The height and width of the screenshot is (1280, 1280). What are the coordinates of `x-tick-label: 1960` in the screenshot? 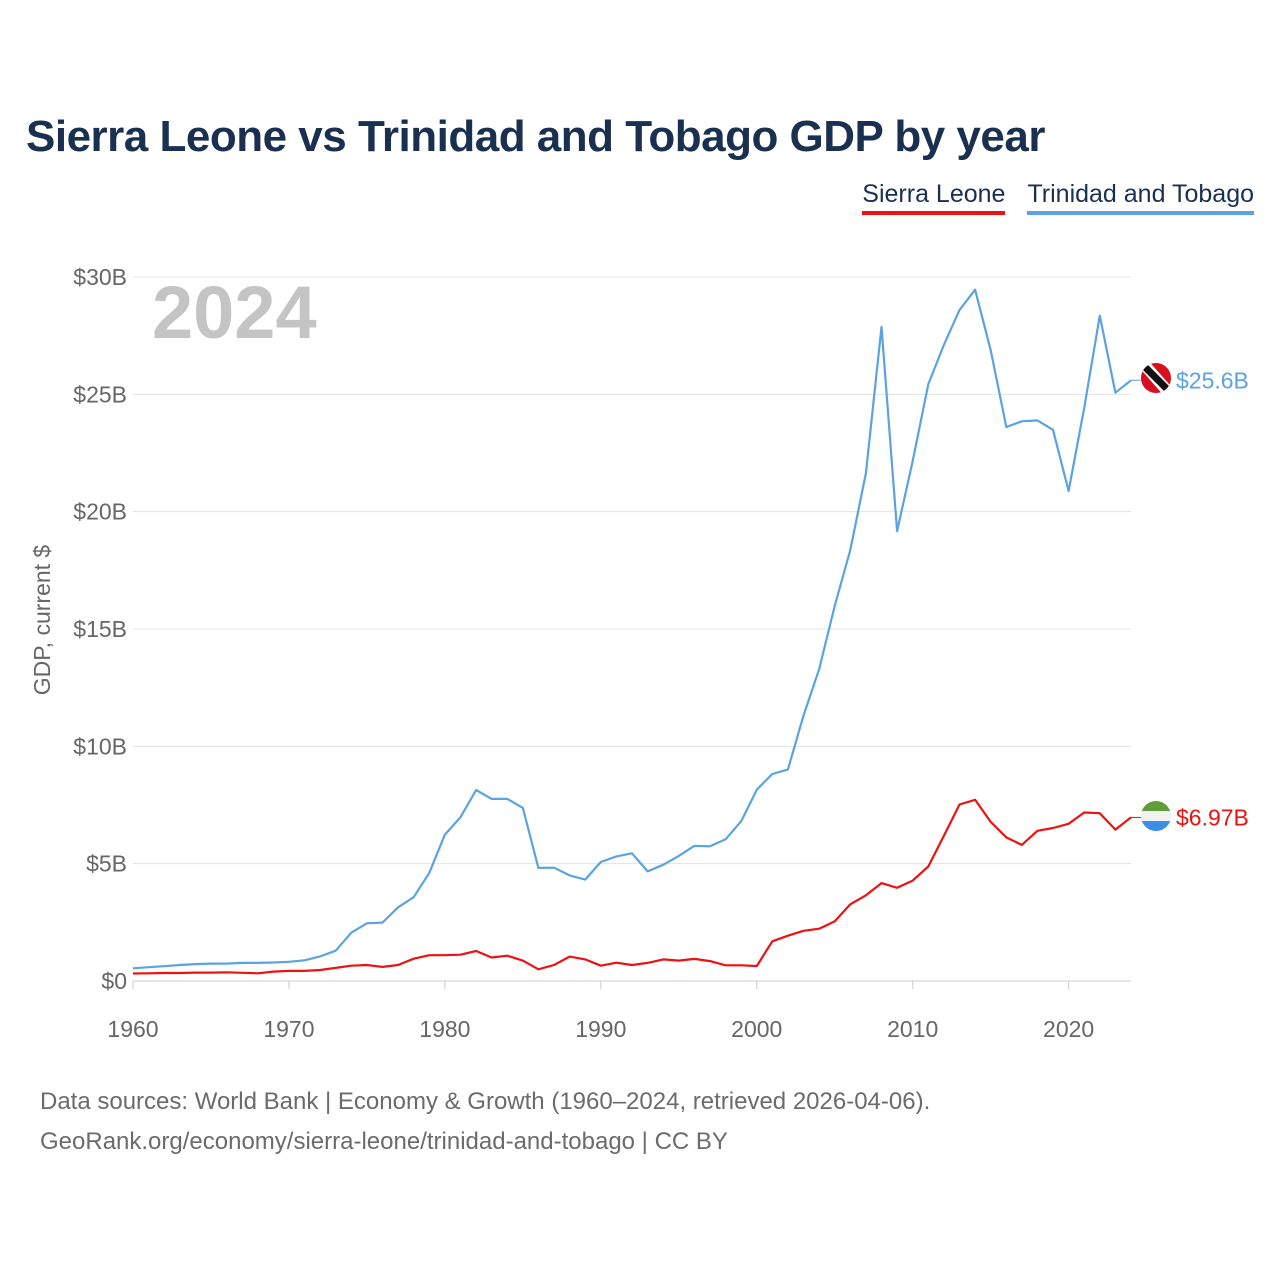 It's located at (132, 1029).